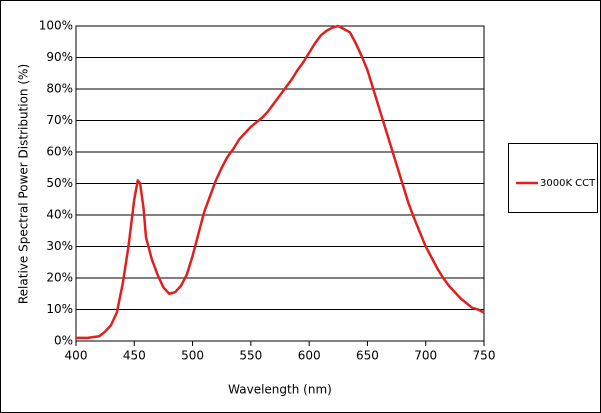  Describe the element at coordinates (56, 26) in the screenshot. I see `y-tick-label: 100%` at that location.